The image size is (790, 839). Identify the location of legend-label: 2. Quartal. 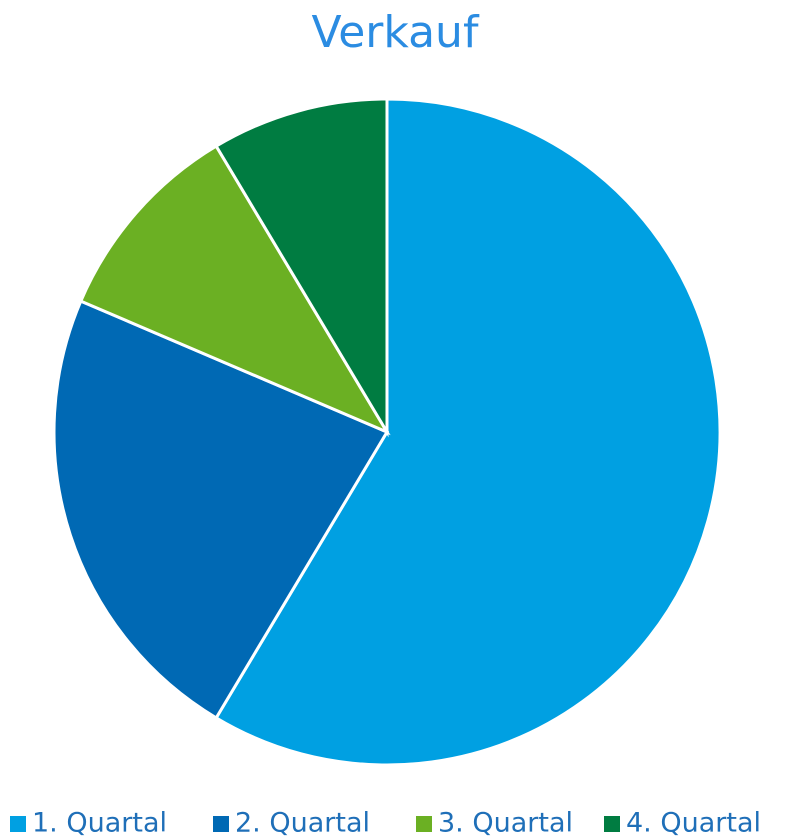
(302, 823).